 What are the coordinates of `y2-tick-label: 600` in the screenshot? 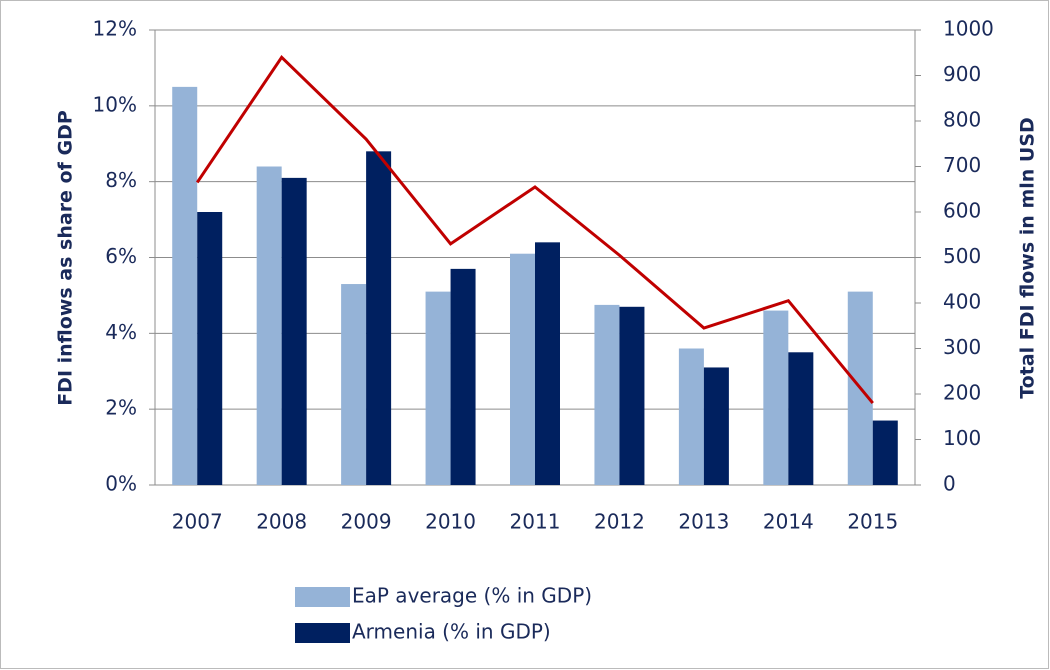 It's located at (962, 211).